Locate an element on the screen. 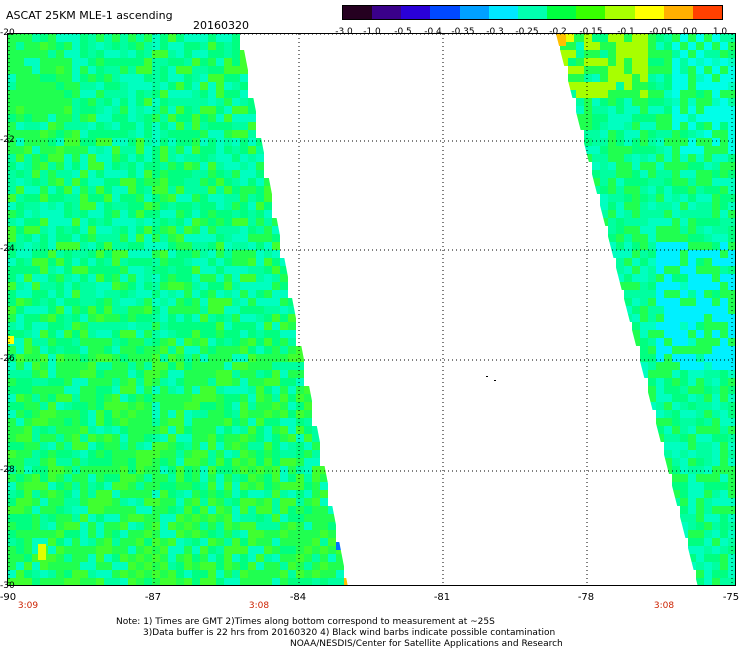 Image resolution: width=740 pixels, height=650 pixels. measurement-time-label: 3:08 is located at coordinates (664, 606).